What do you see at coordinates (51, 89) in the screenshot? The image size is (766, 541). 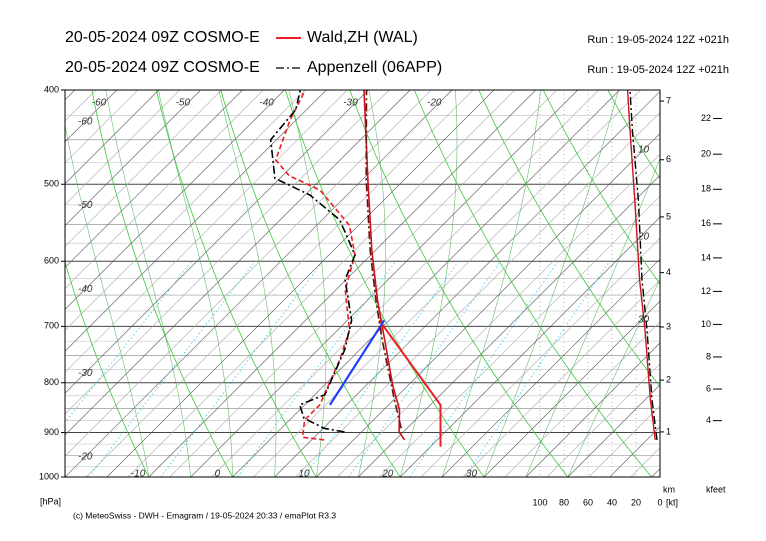 I see `y-tick-label: 400` at bounding box center [51, 89].